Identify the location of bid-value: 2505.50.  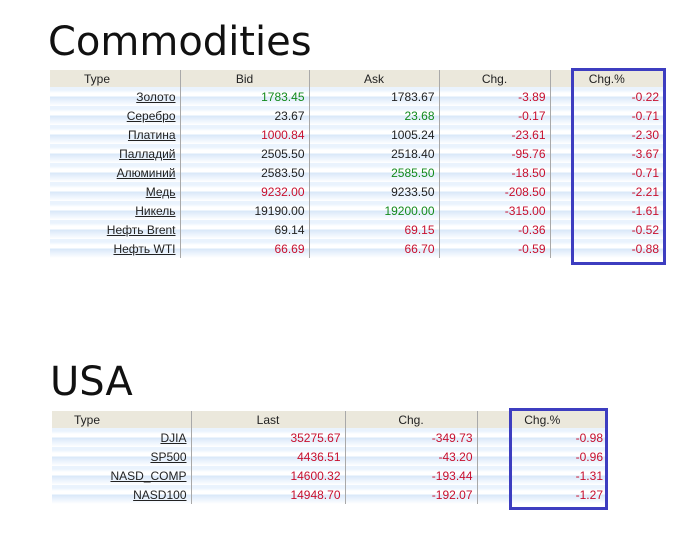
(245, 153).